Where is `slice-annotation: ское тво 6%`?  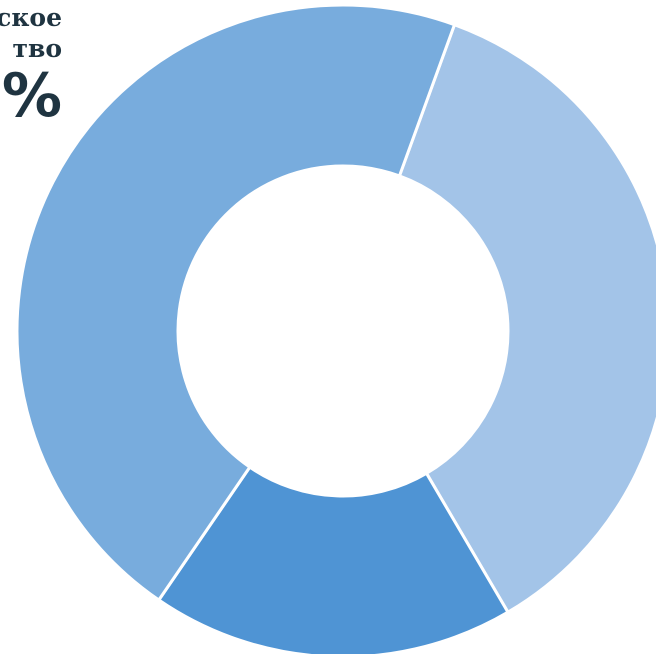
slice-annotation: ское тво 6% is located at coordinates (31, 65).